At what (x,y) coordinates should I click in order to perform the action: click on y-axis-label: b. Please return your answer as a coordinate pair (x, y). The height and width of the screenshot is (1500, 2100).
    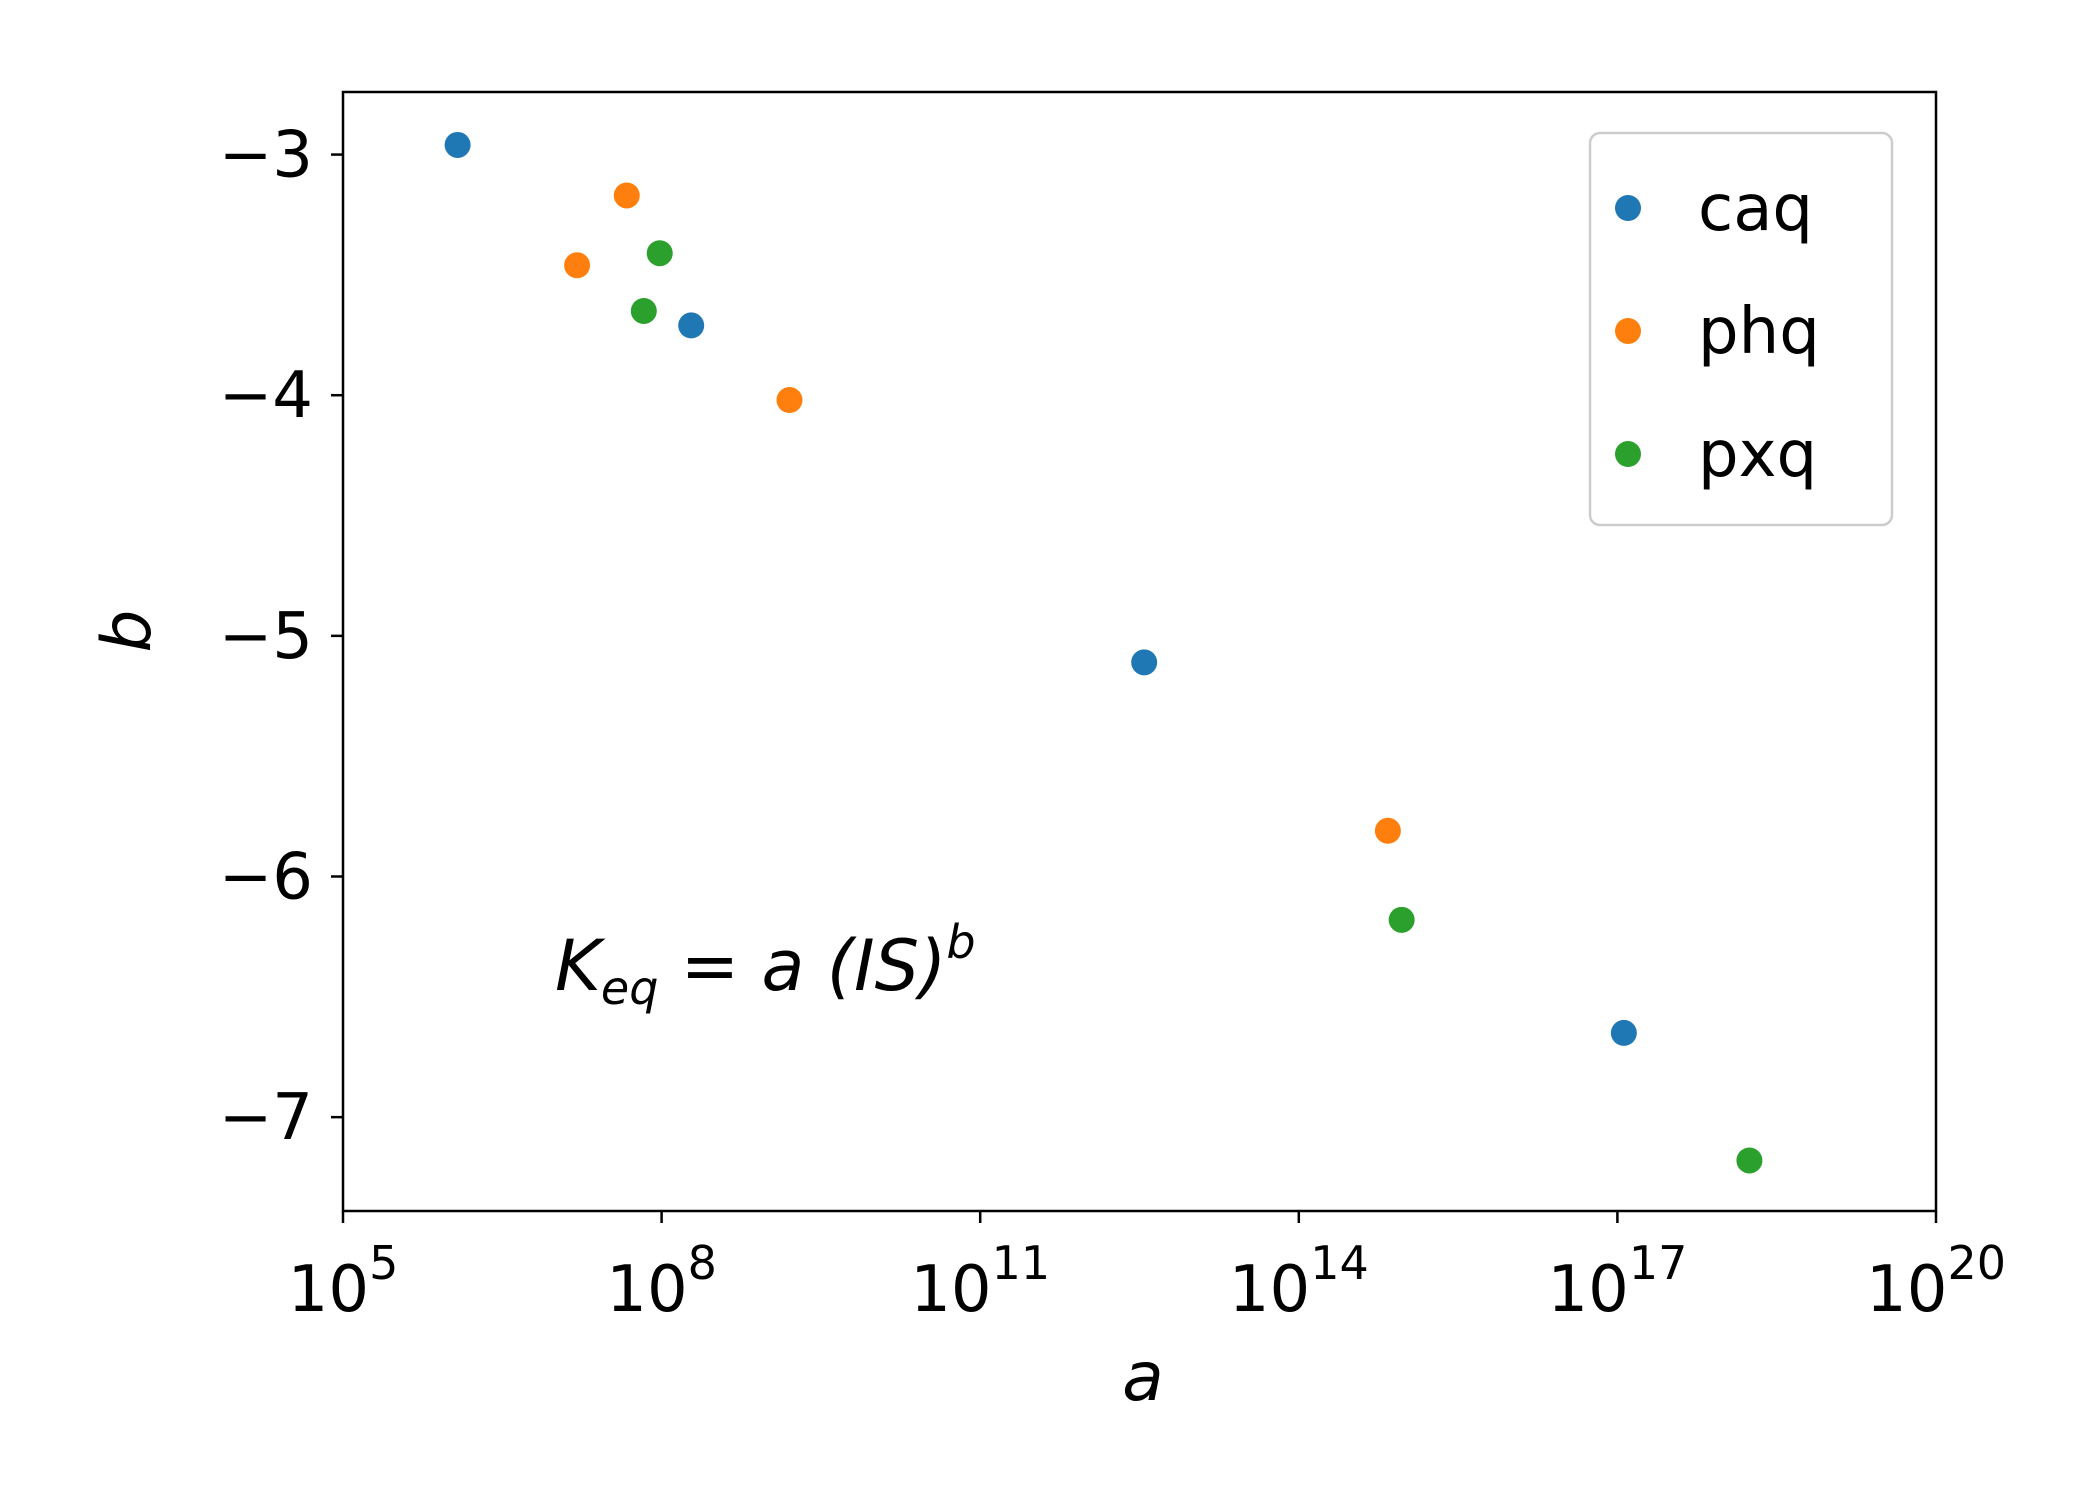
    Looking at the image, I should click on (127, 630).